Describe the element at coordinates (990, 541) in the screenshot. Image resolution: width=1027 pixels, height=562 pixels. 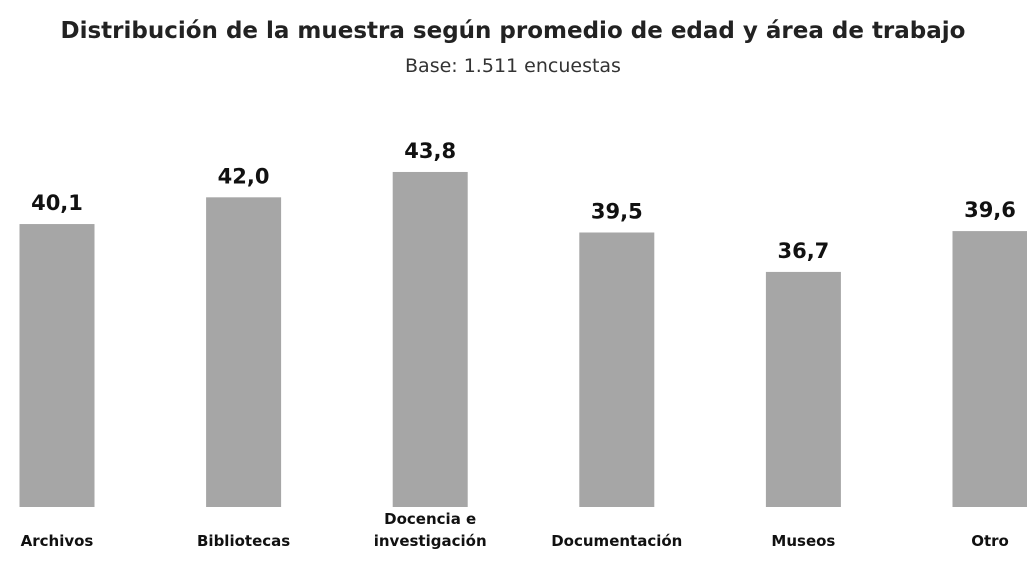
I see `x-tick-label: Otro` at that location.